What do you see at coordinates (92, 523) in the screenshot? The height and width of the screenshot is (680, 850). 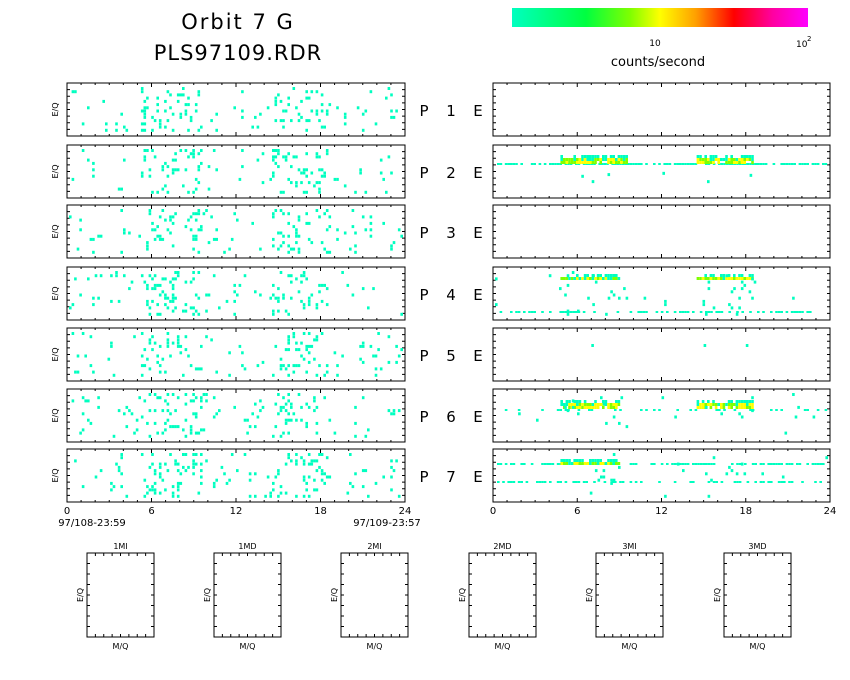 I see `time-start-label: 97/108-23:59` at bounding box center [92, 523].